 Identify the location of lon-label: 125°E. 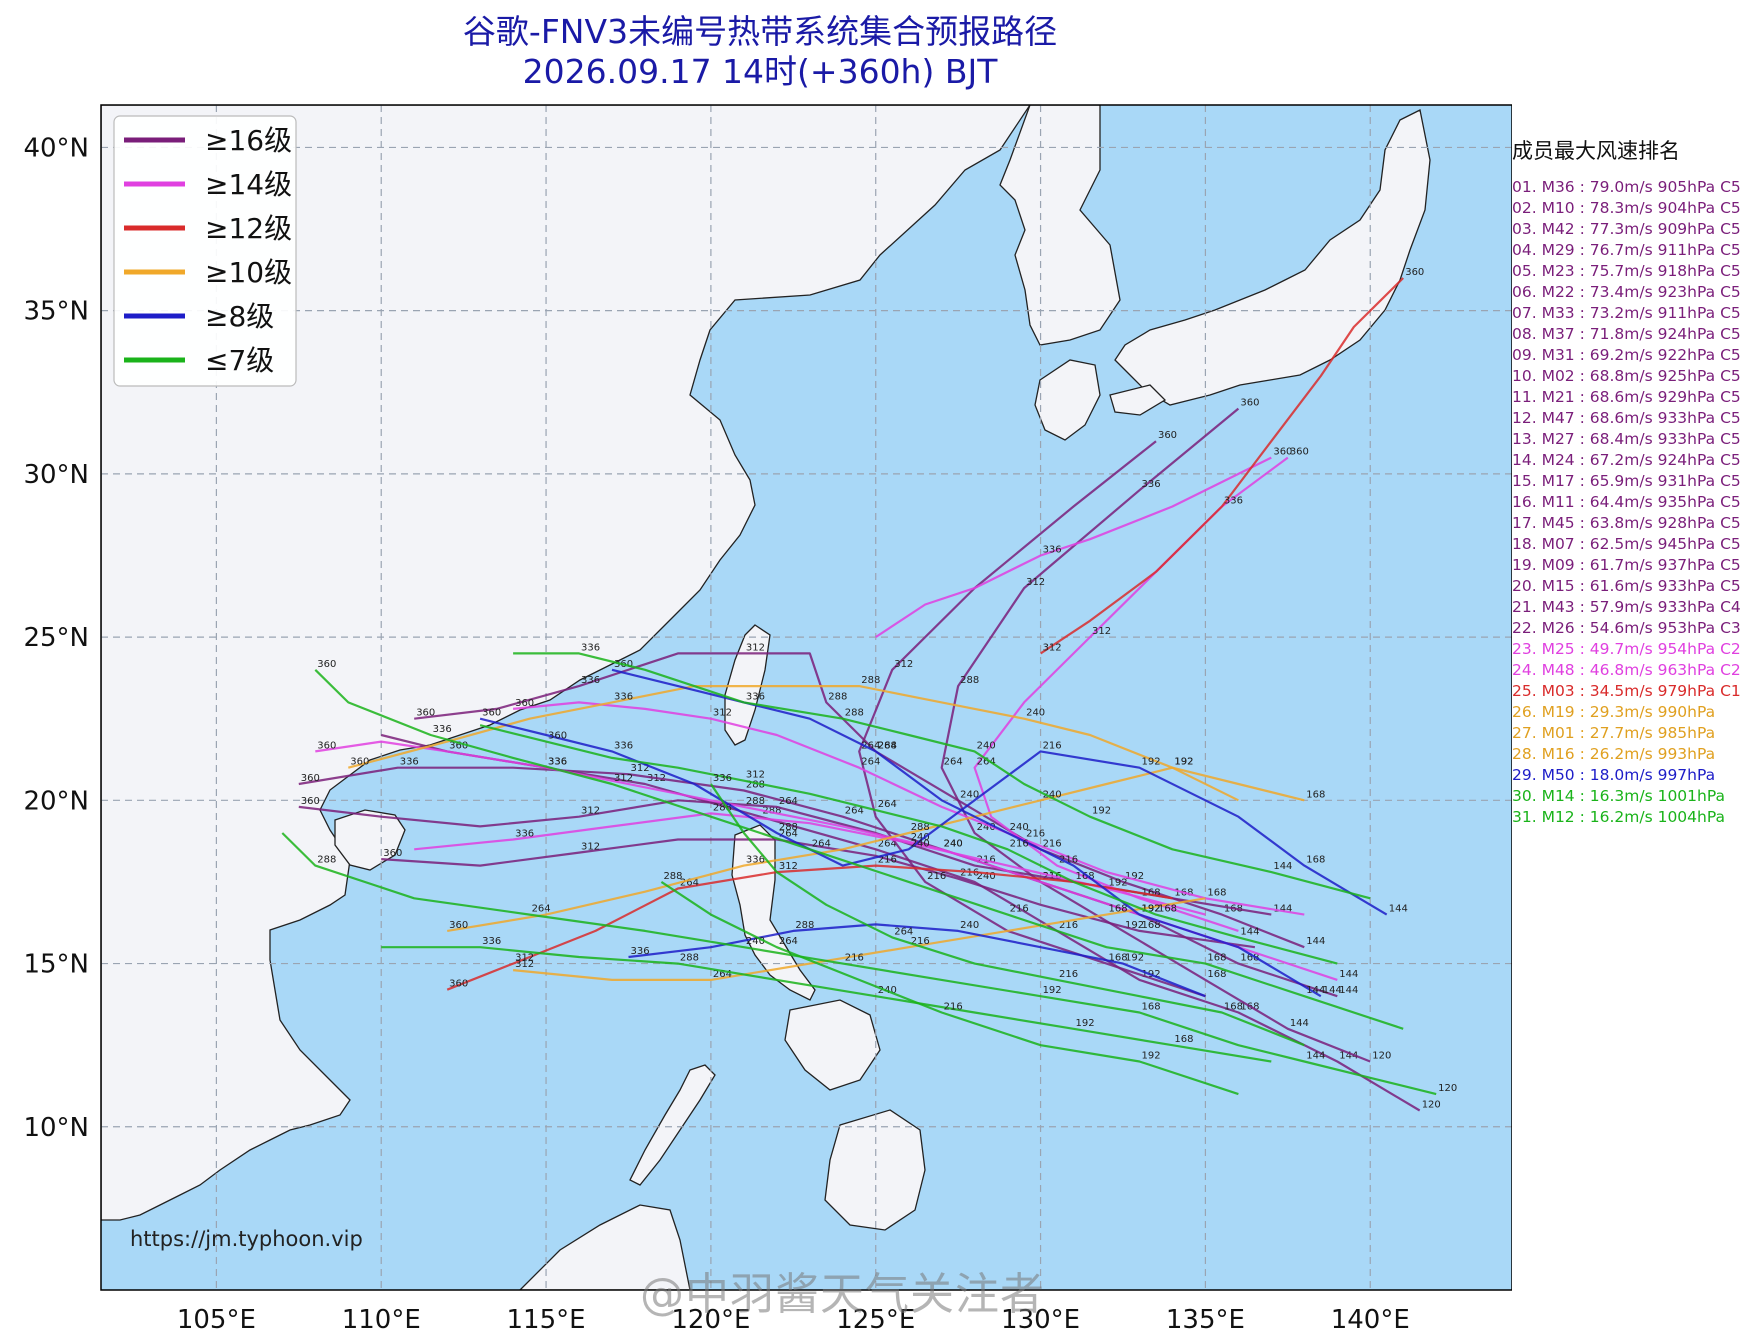
(875, 1320).